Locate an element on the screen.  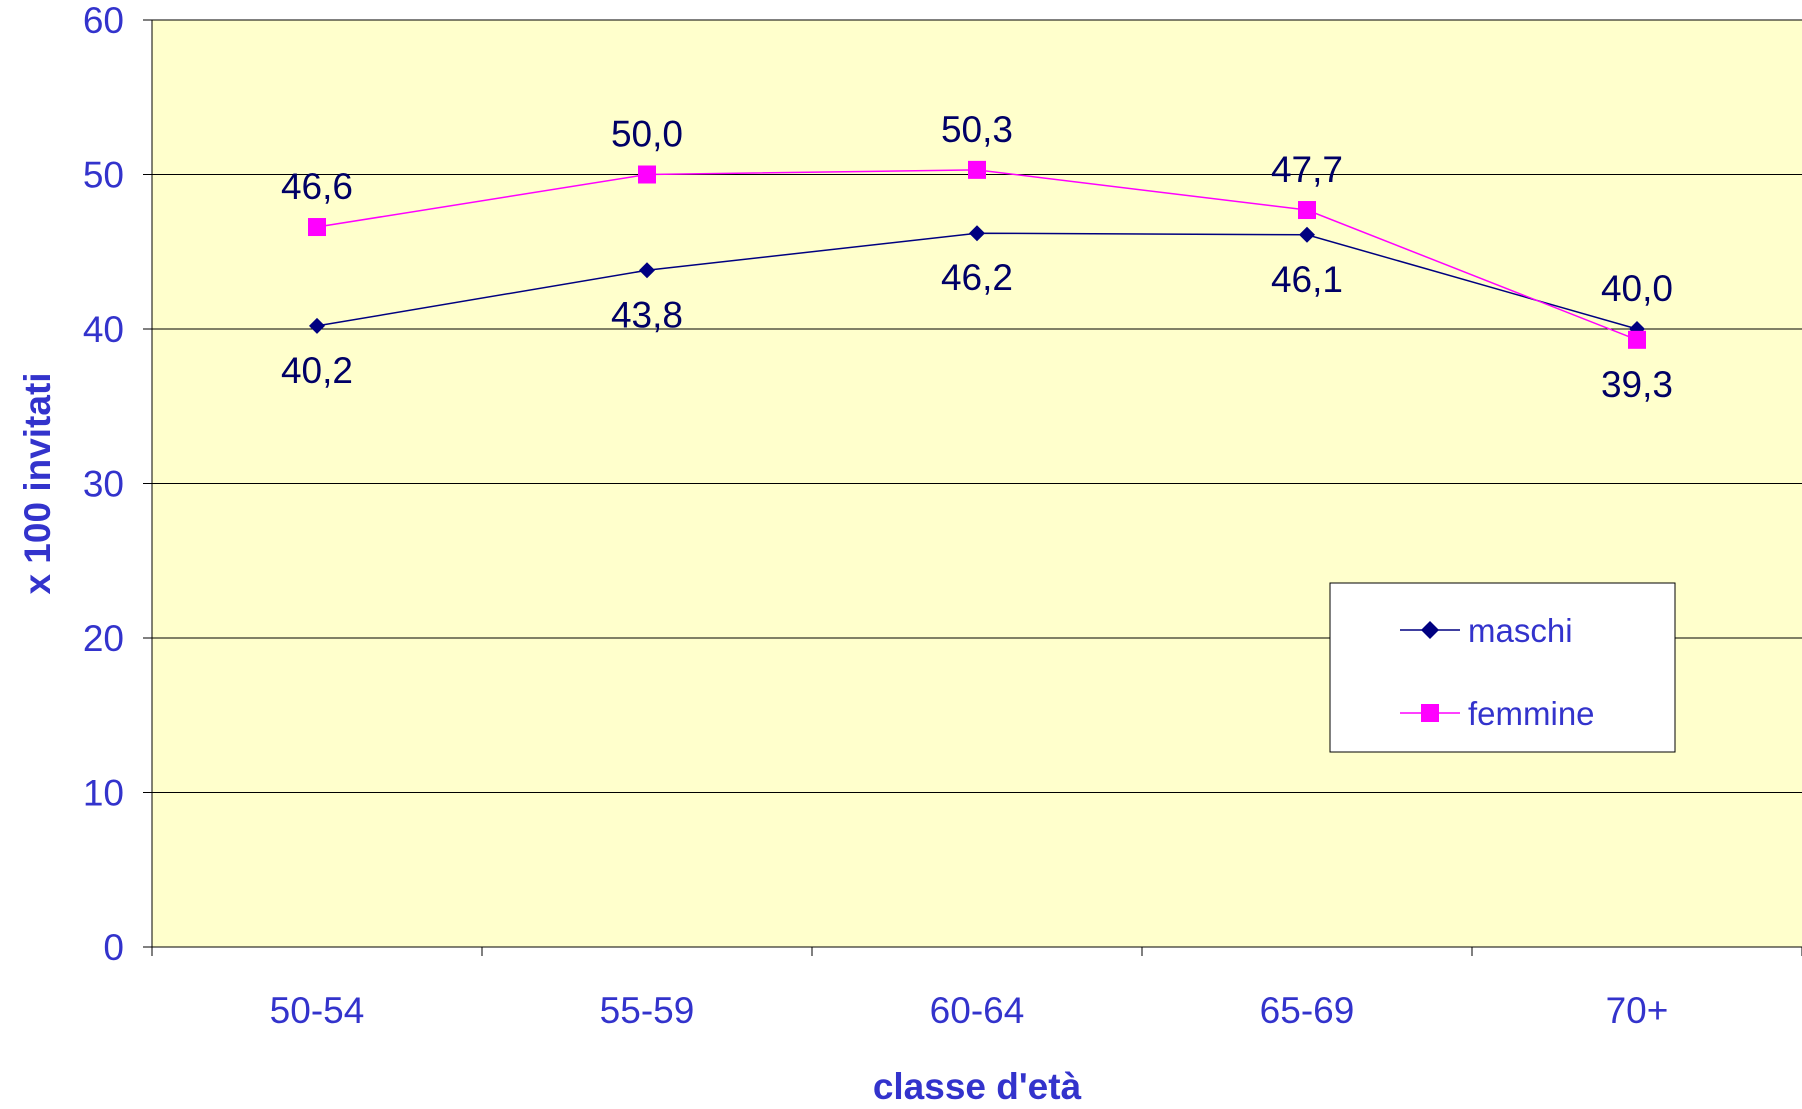
legend-label-femmine: femmine is located at coordinates (1531, 713).